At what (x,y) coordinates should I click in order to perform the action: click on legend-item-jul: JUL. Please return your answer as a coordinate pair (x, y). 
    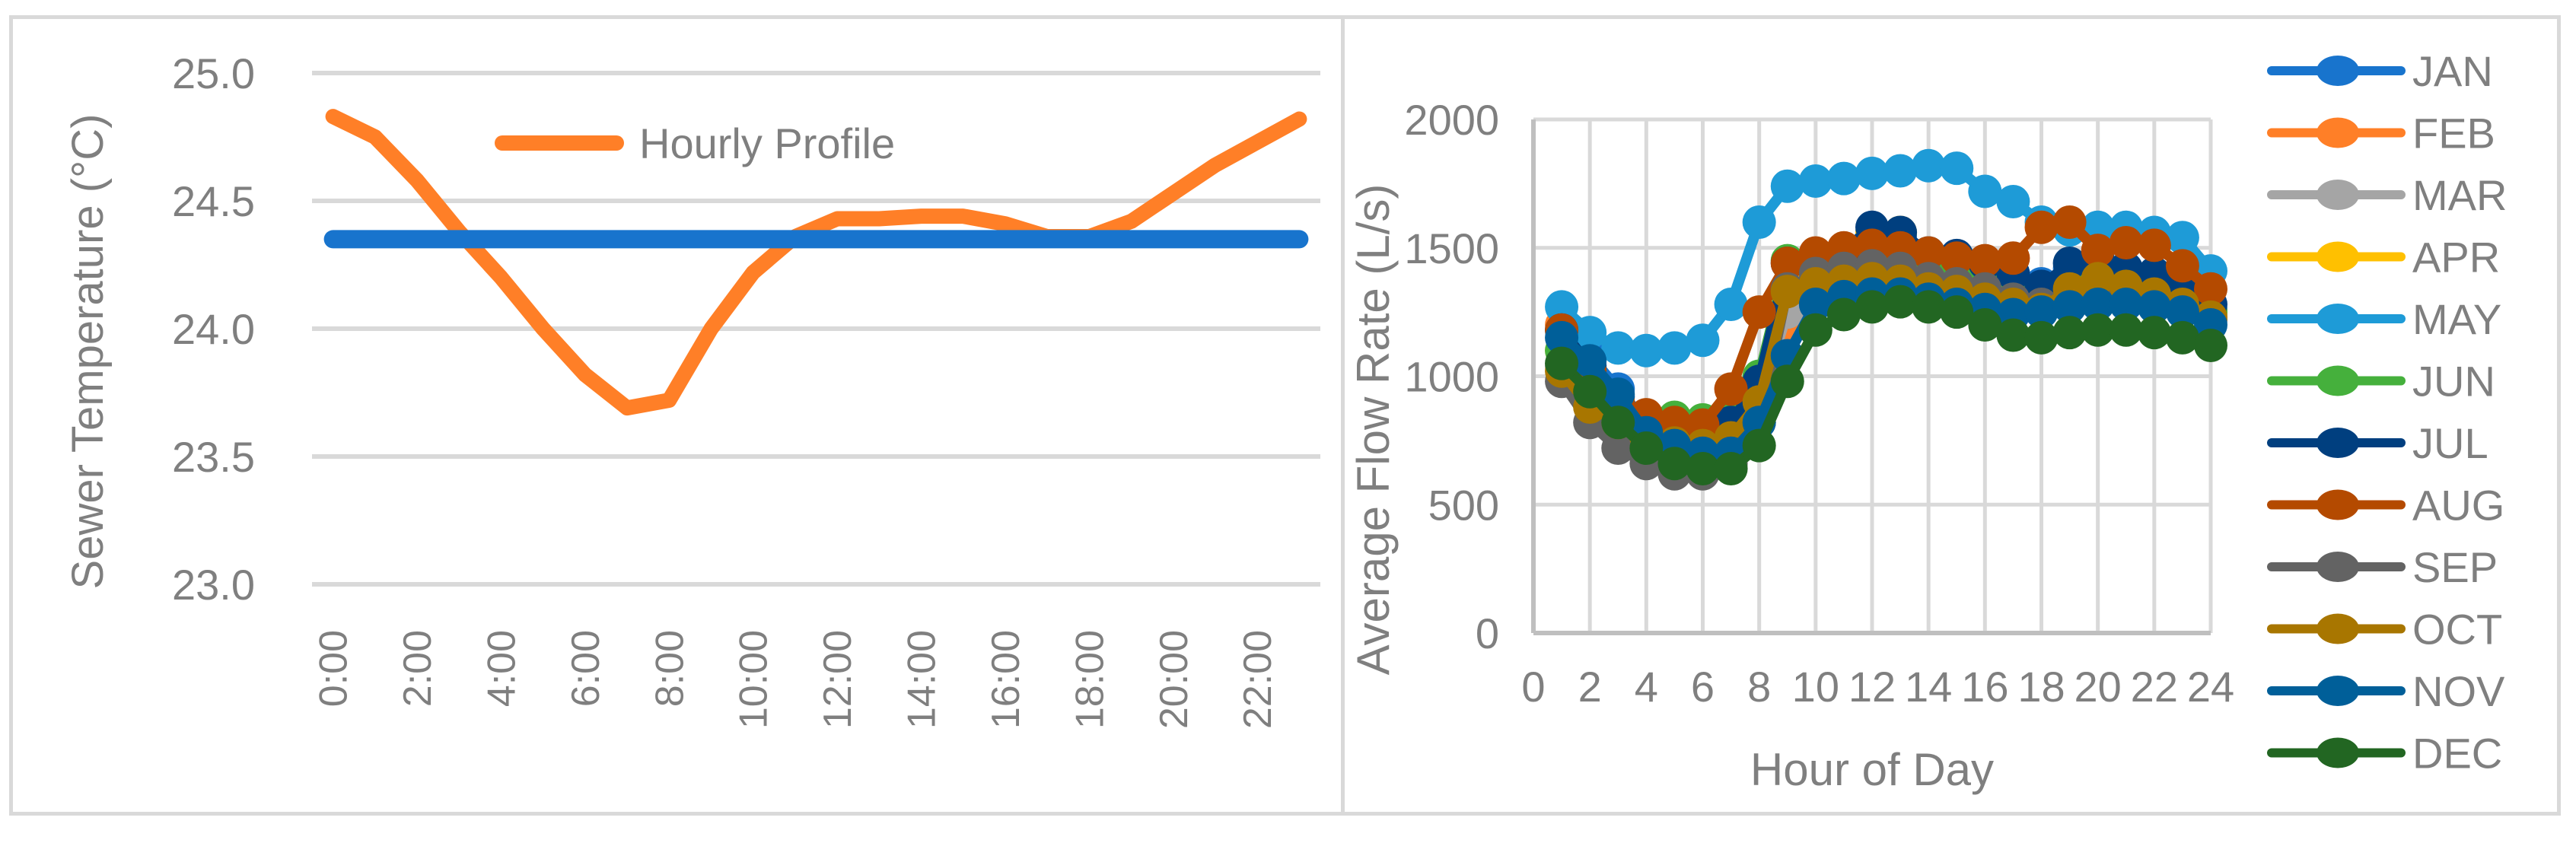
    Looking at the image, I should click on (2377, 443).